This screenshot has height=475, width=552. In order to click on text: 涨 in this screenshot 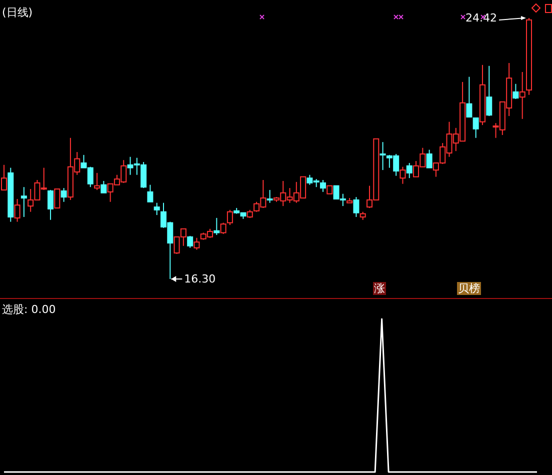, I will do `click(379, 288)`.